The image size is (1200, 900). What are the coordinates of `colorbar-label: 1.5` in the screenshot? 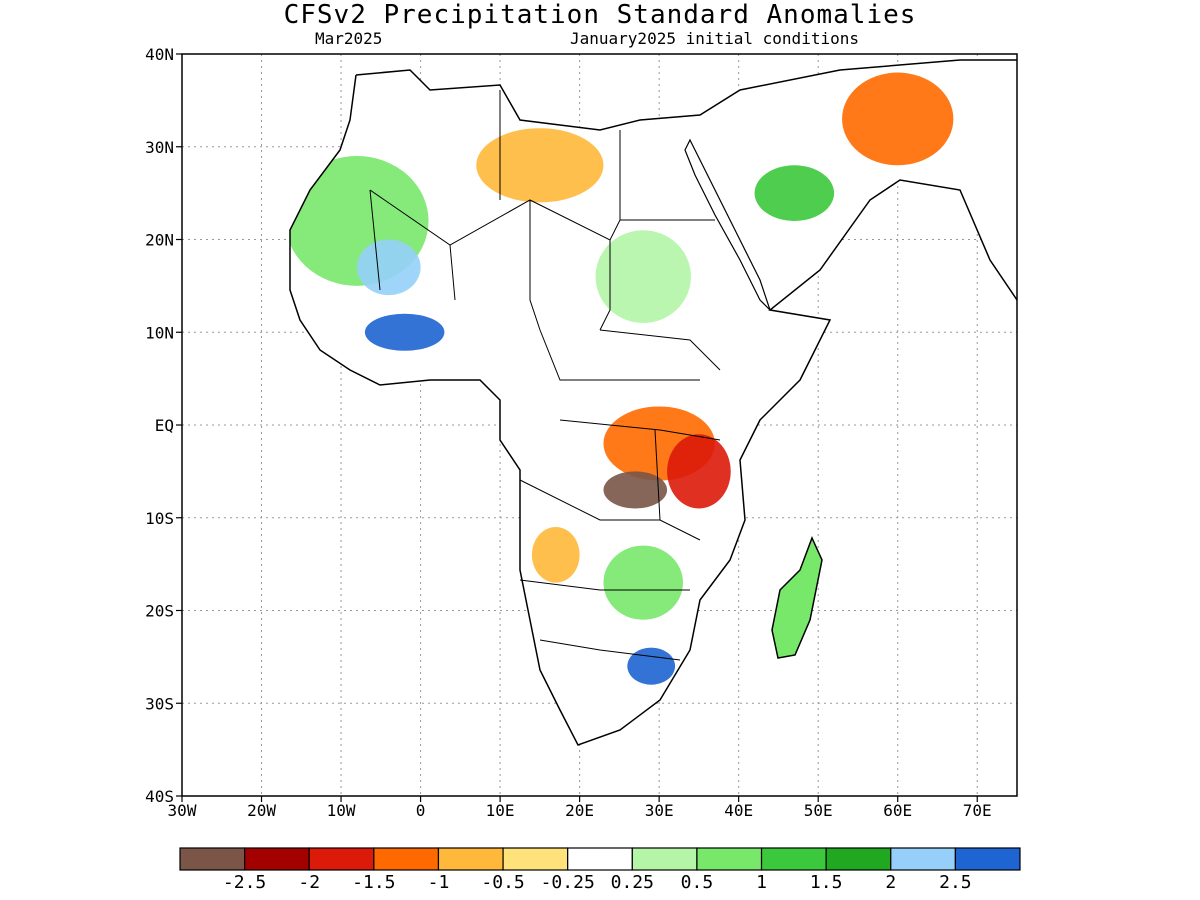 It's located at (826, 882).